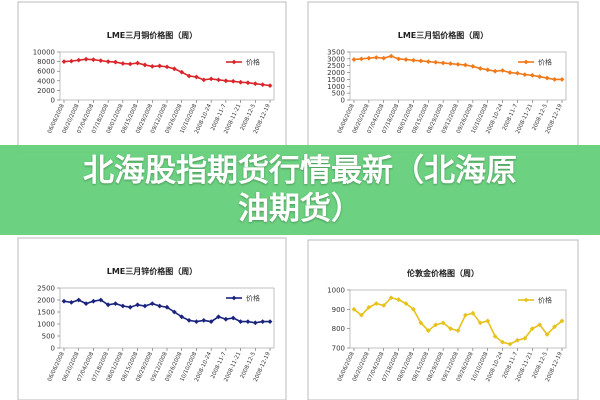  What do you see at coordinates (336, 53) in the screenshot?
I see `y-tick-label: 3500` at bounding box center [336, 53].